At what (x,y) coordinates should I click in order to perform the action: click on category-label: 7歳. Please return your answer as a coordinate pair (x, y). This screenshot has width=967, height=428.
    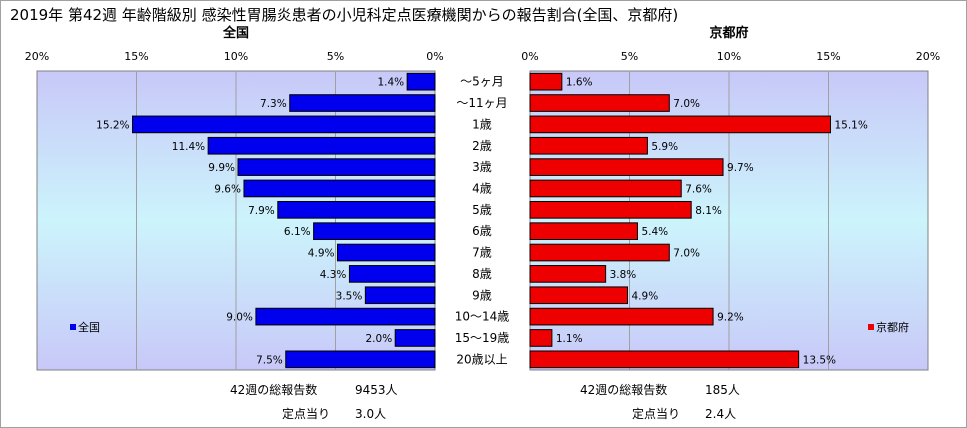
    Looking at the image, I should click on (482, 253).